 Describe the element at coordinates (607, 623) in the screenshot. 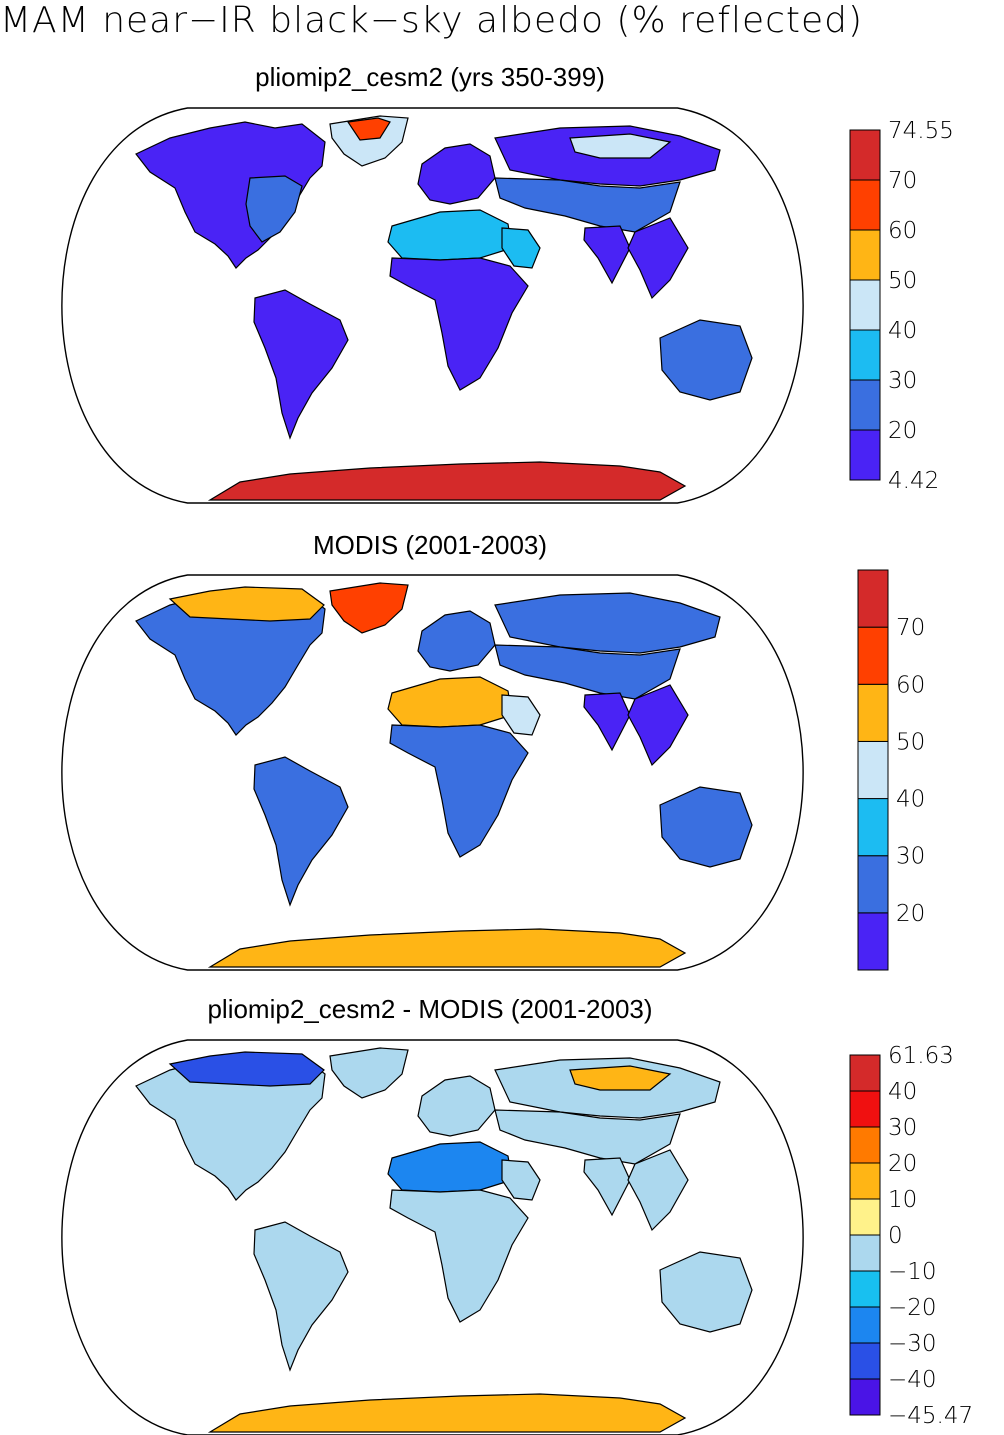

I see `region-siberia` at that location.